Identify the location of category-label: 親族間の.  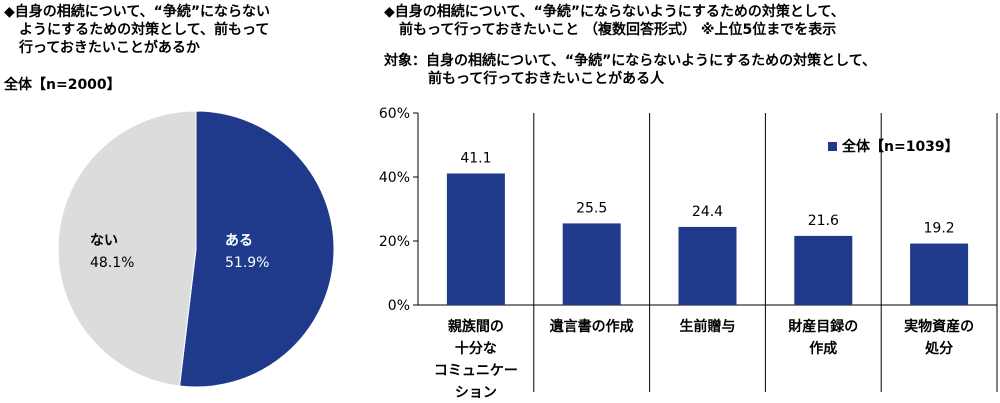
(476, 326).